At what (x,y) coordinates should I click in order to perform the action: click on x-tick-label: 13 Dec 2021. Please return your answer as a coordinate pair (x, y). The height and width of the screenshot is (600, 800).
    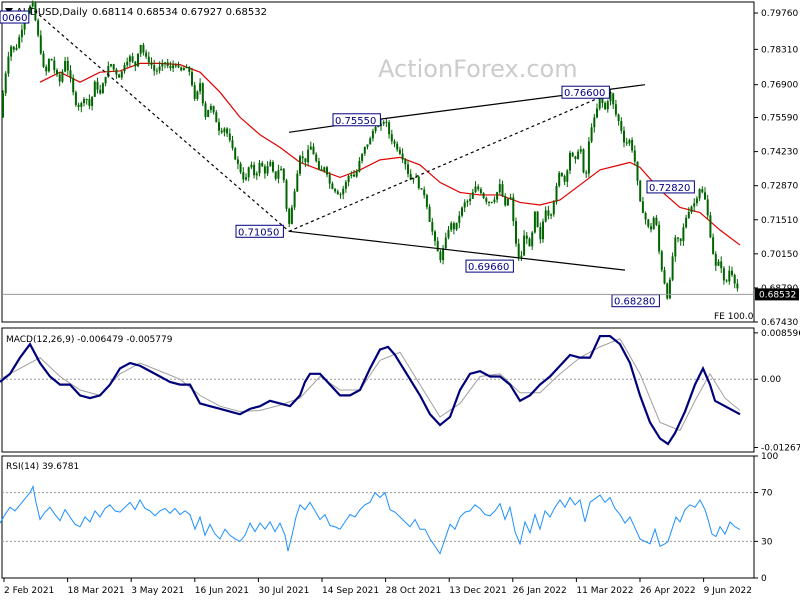
    Looking at the image, I should click on (478, 591).